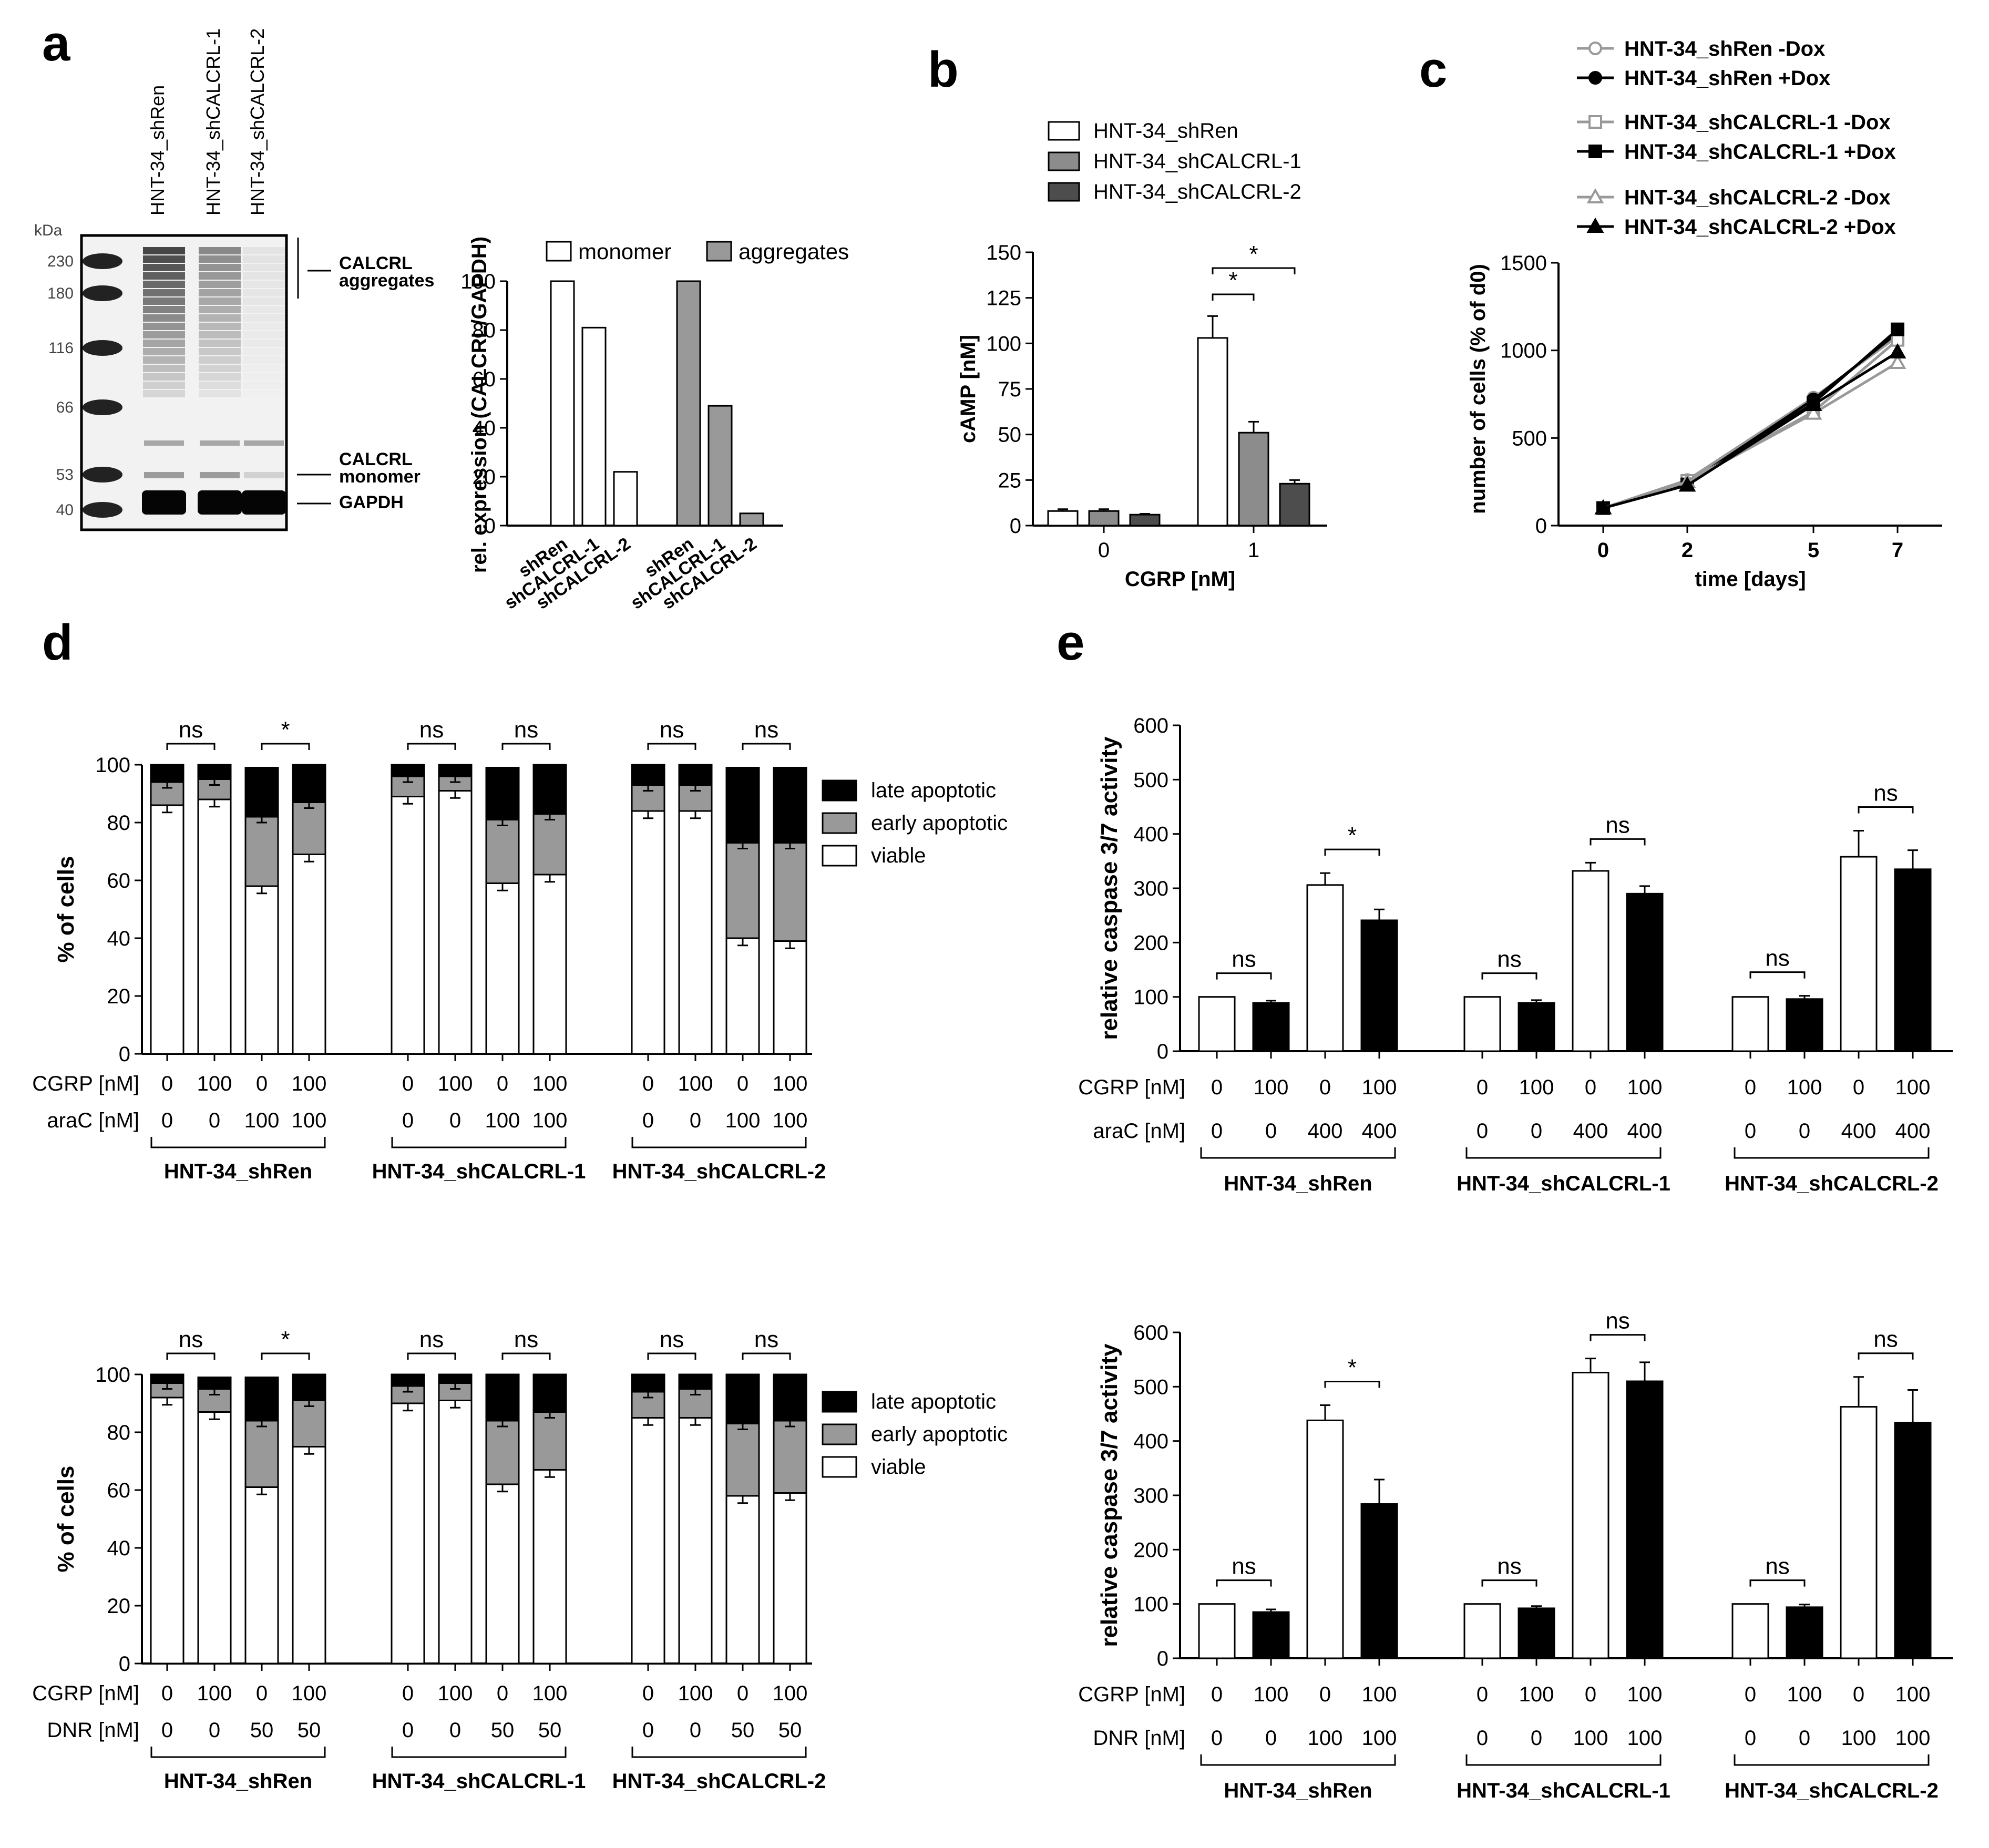  I want to click on y-tick-label: 75, so click(1010, 389).